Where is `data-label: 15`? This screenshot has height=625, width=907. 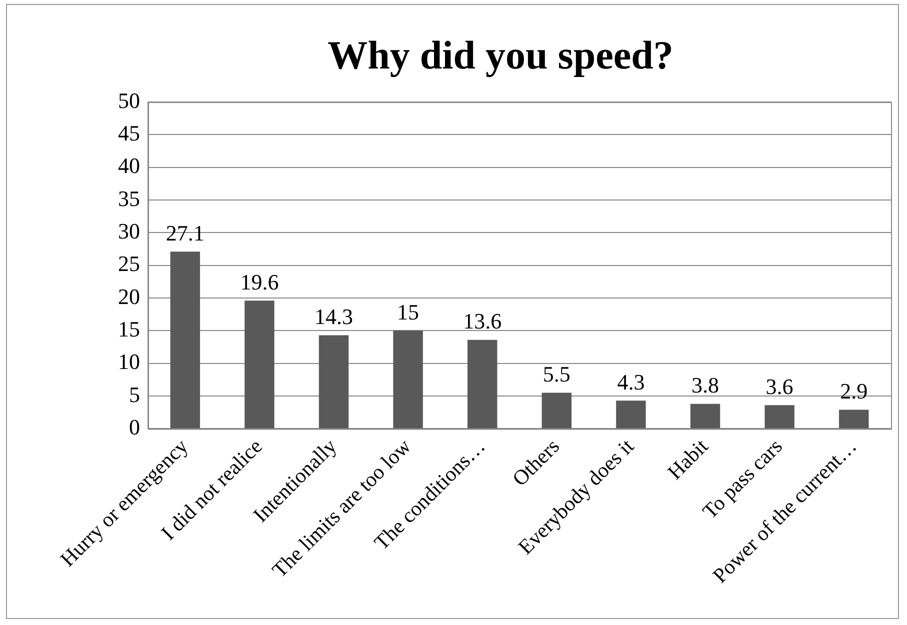
data-label: 15 is located at coordinates (408, 311).